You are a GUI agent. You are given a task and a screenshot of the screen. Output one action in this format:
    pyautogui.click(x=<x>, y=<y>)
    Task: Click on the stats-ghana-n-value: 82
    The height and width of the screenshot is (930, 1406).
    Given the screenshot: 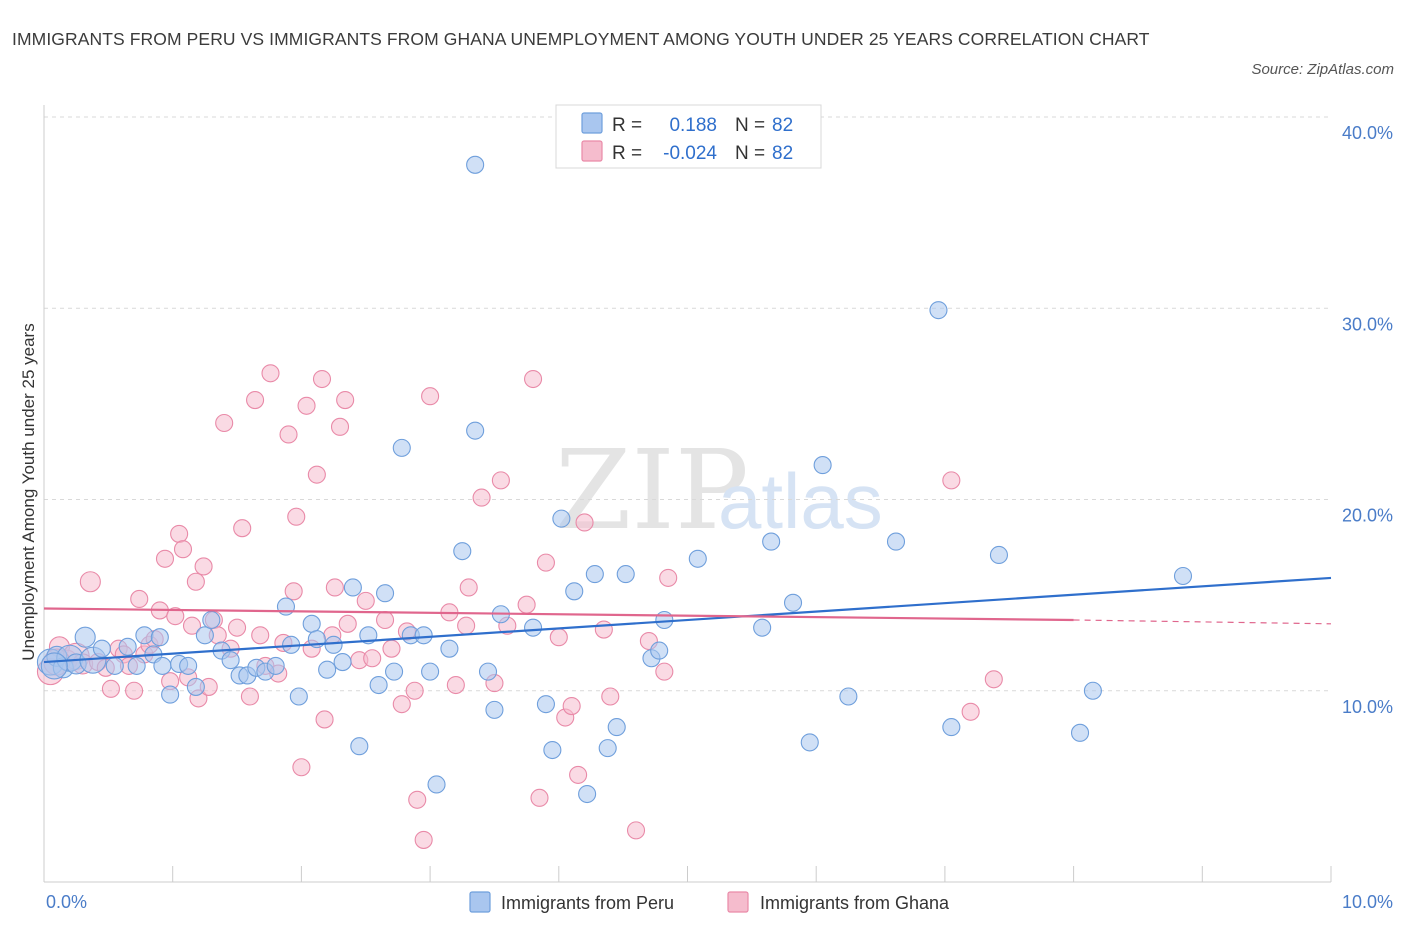 What is the action you would take?
    pyautogui.click(x=782, y=153)
    